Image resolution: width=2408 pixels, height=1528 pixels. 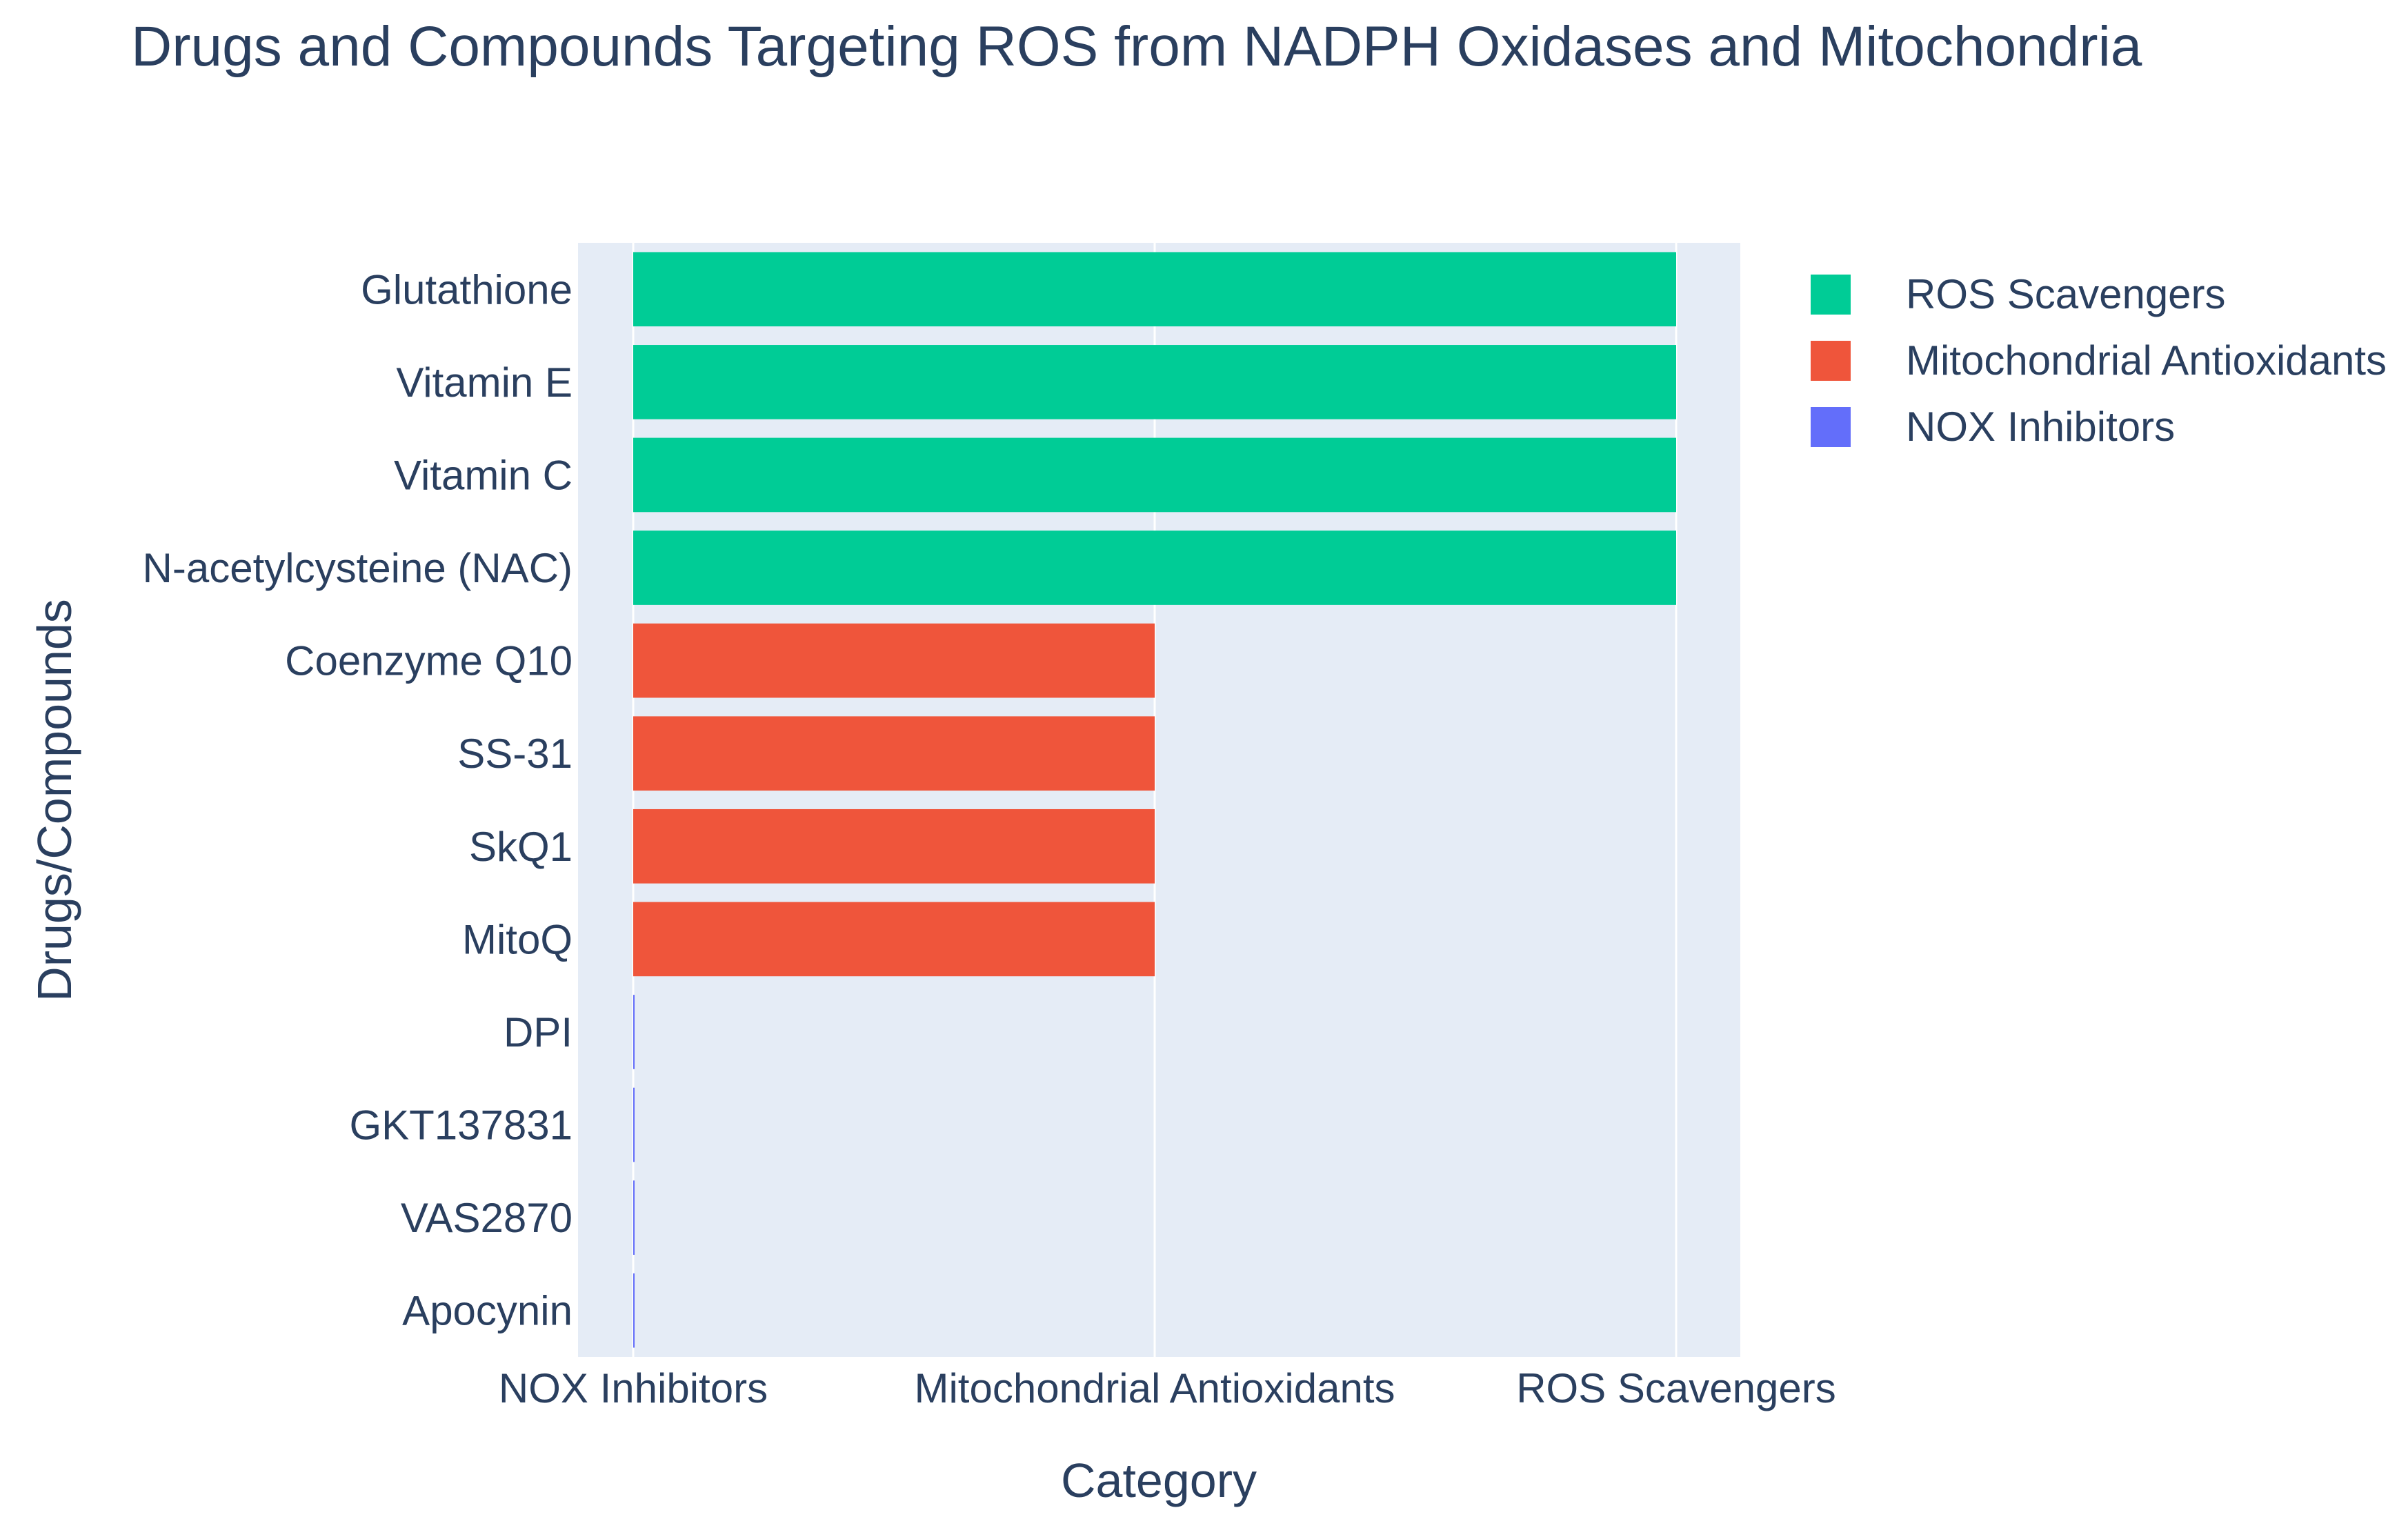 I want to click on x-tick-mitochondrial-antioxidants: Mitochondrial Antioxidants, so click(x=1155, y=1388).